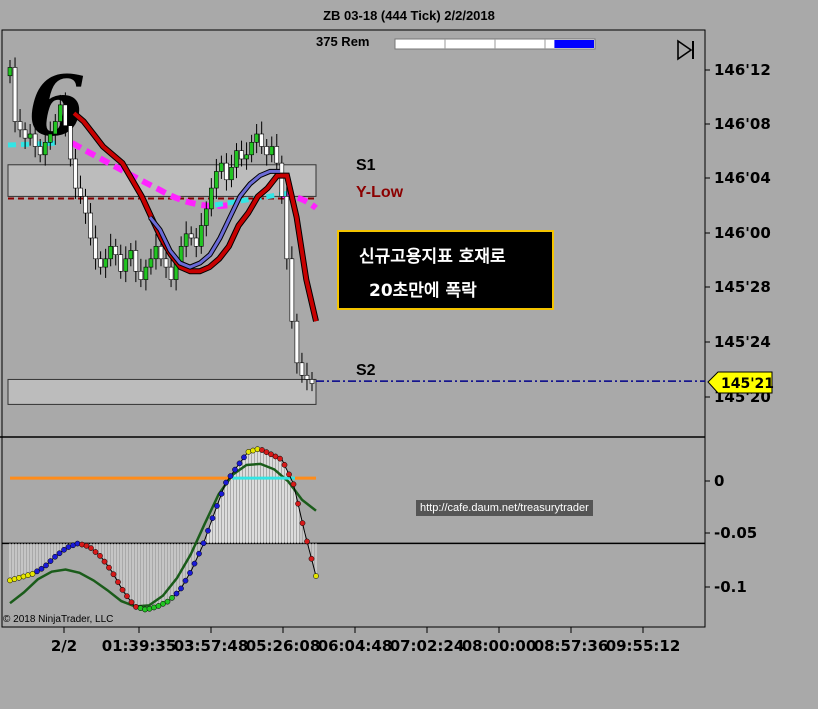  What do you see at coordinates (432, 257) in the screenshot?
I see `annotation-line-1: 신규고용지표 호재로` at bounding box center [432, 257].